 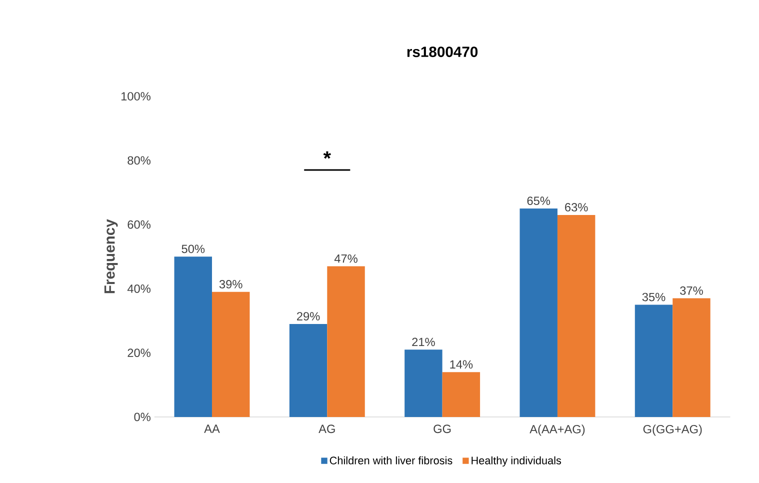 What do you see at coordinates (576, 207) in the screenshot?
I see `data-label: 63%` at bounding box center [576, 207].